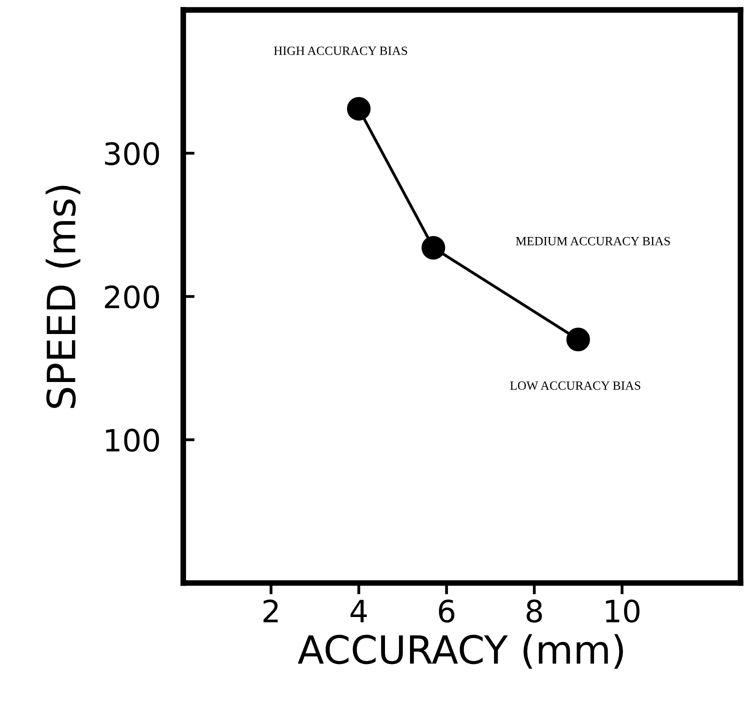  What do you see at coordinates (63, 297) in the screenshot?
I see `y-axis-title: SPEED (ms)` at bounding box center [63, 297].